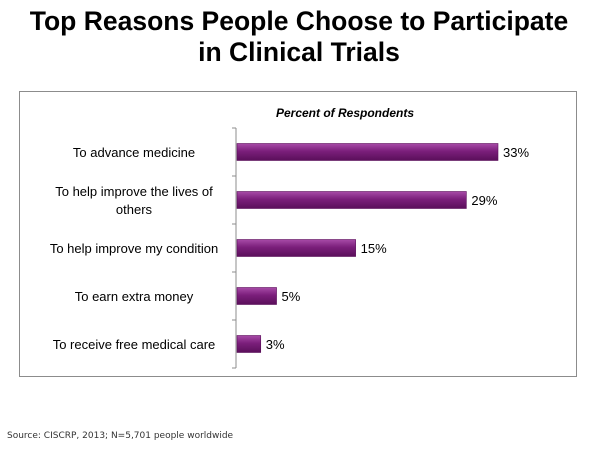  I want to click on value-label: 3%, so click(275, 344).